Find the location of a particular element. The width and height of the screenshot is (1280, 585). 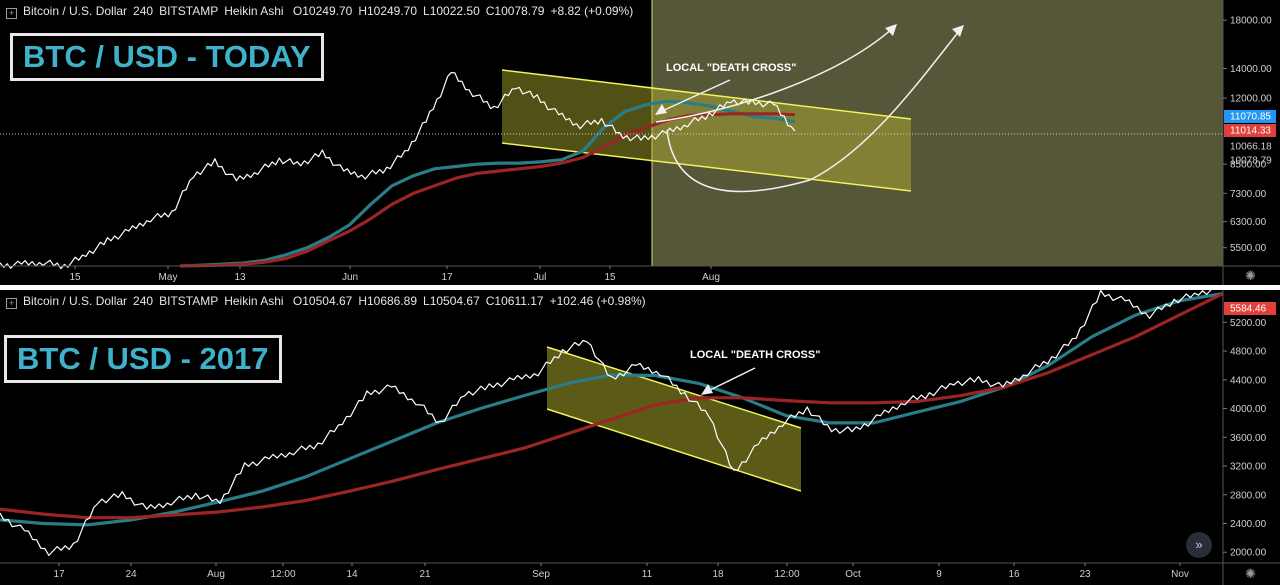

open-value: O10249.70 is located at coordinates (322, 11).